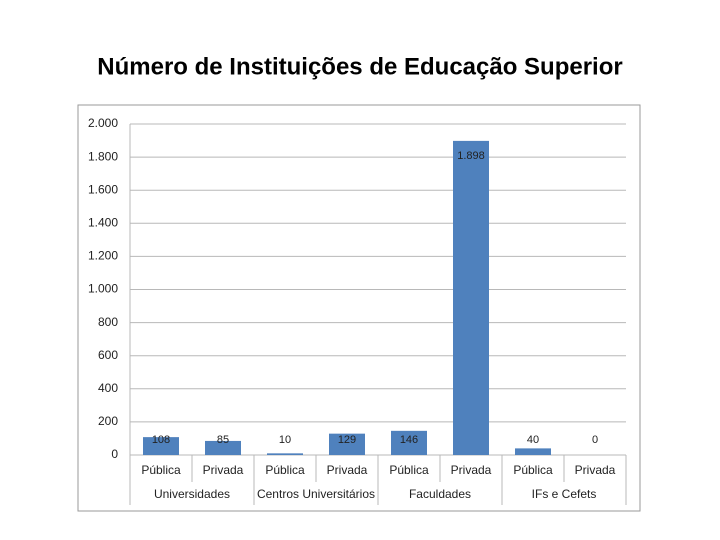 This screenshot has height=540, width=720. What do you see at coordinates (103, 289) in the screenshot?
I see `y-tick-label: 1.000` at bounding box center [103, 289].